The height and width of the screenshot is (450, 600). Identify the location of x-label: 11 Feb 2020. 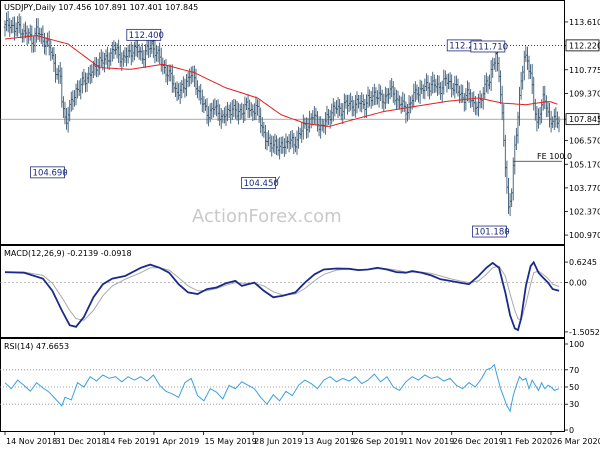
(527, 441).